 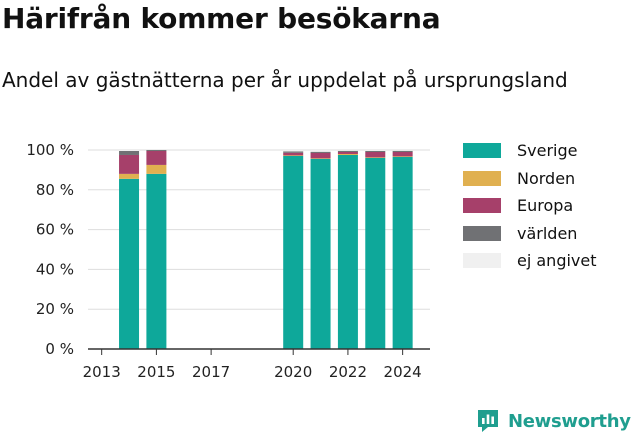 What do you see at coordinates (546, 178) in the screenshot?
I see `legend-label: Norden` at bounding box center [546, 178].